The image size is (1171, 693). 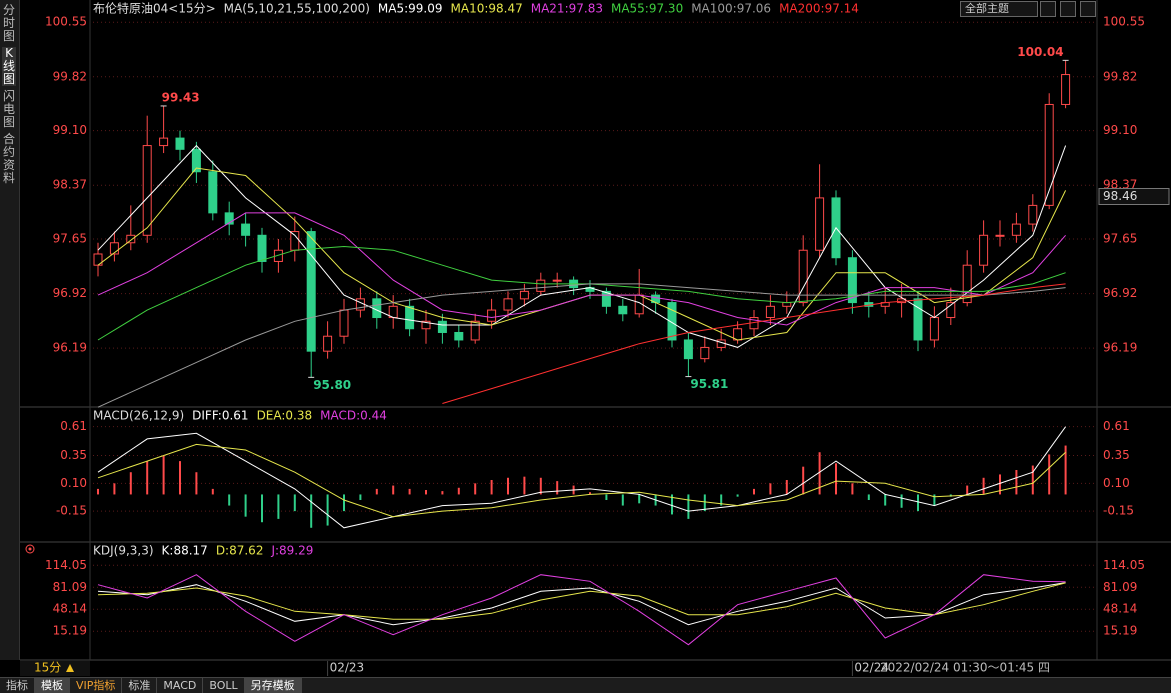 I want to click on y-tick-label: 0.61, so click(x=73, y=426).